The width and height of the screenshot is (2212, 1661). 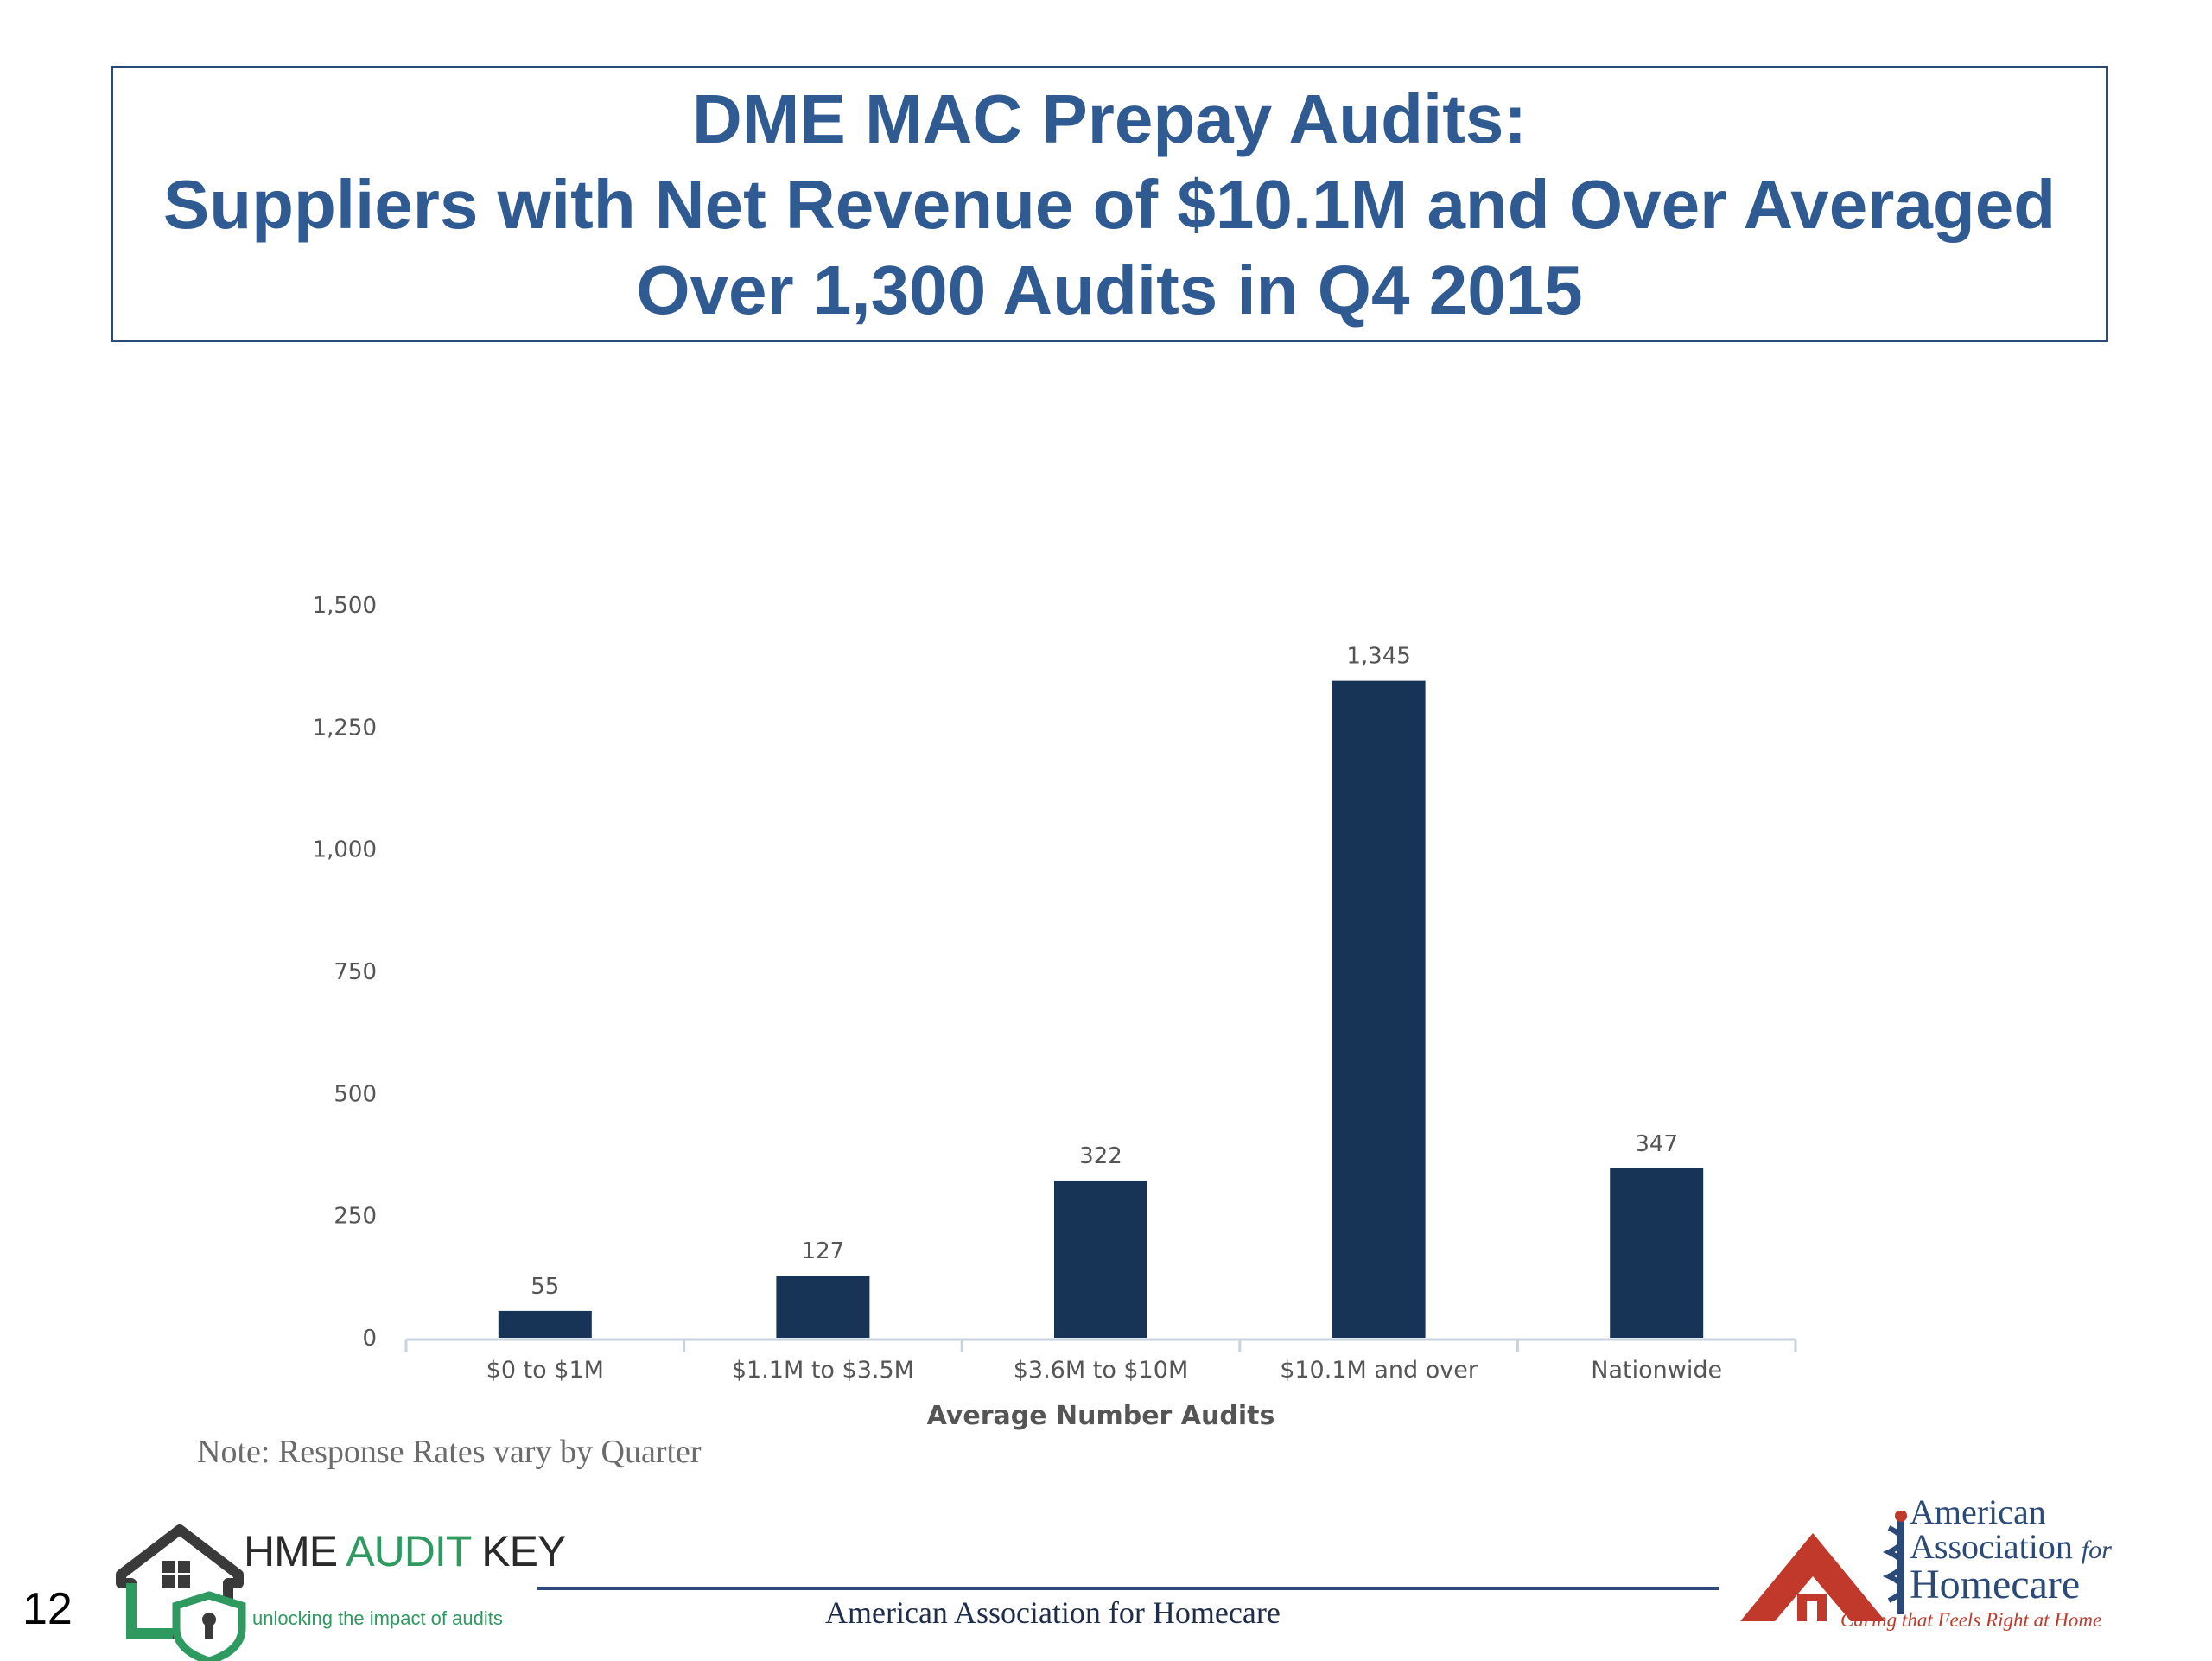 What do you see at coordinates (369, 1339) in the screenshot?
I see `y-tick-label: 0` at bounding box center [369, 1339].